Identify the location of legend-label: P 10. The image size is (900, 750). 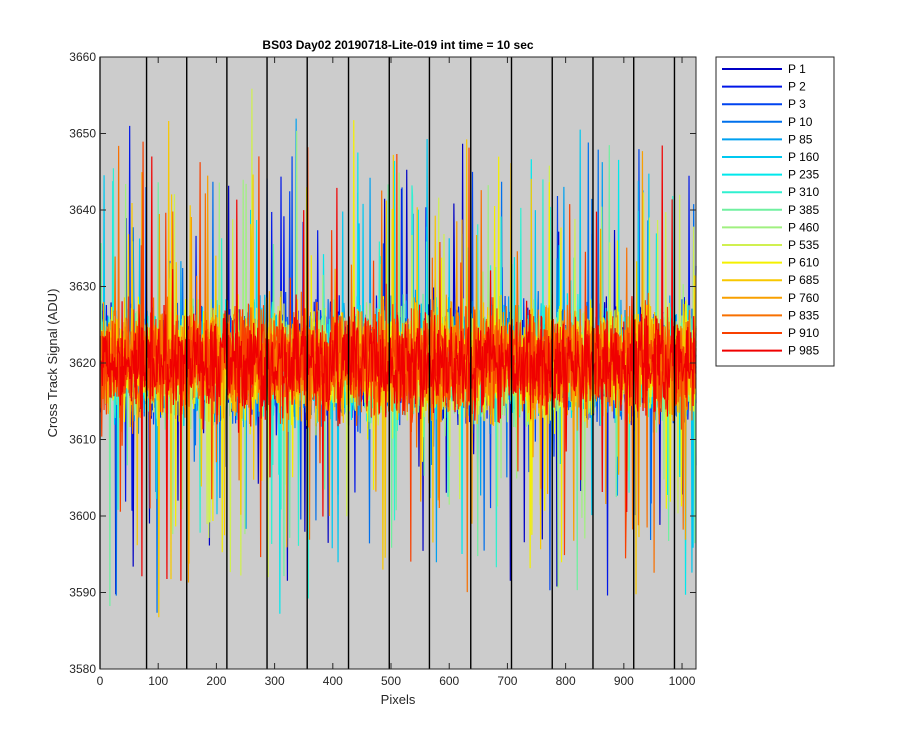
(800, 122).